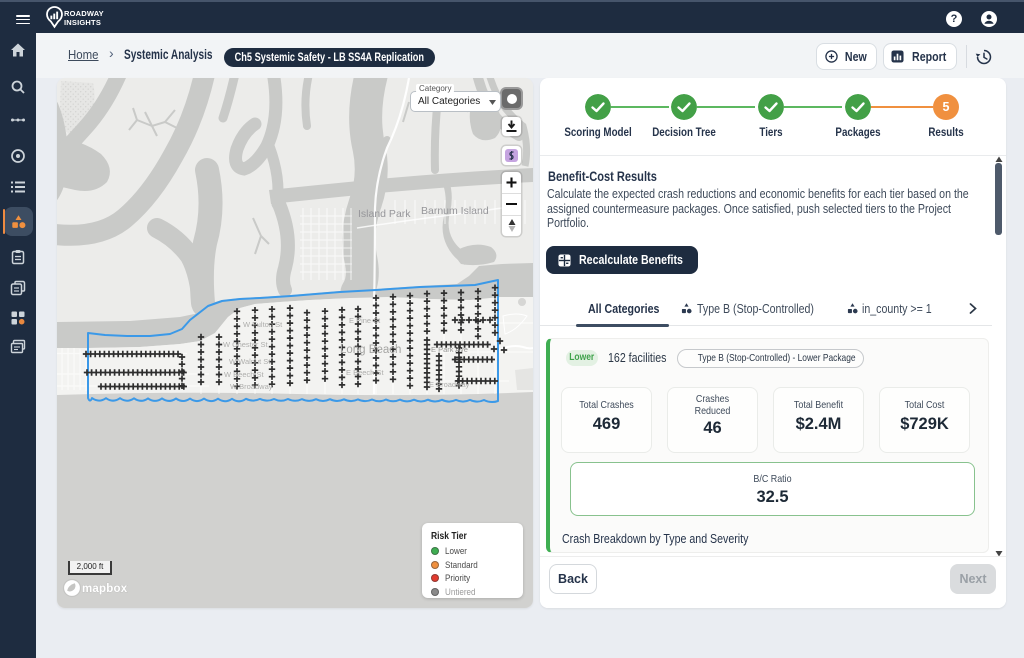 The image size is (1024, 658). What do you see at coordinates (105, 589) in the screenshot?
I see `svg-text: mapbox` at bounding box center [105, 589].